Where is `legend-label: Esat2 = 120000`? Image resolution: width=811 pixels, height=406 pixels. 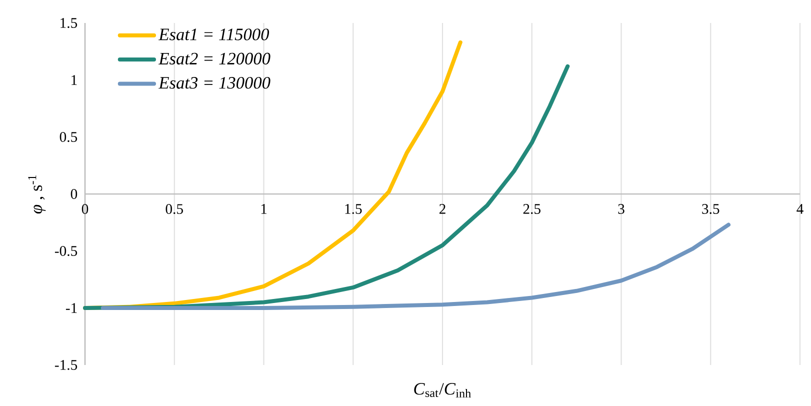 legend-label: Esat2 = 120000 is located at coordinates (214, 58).